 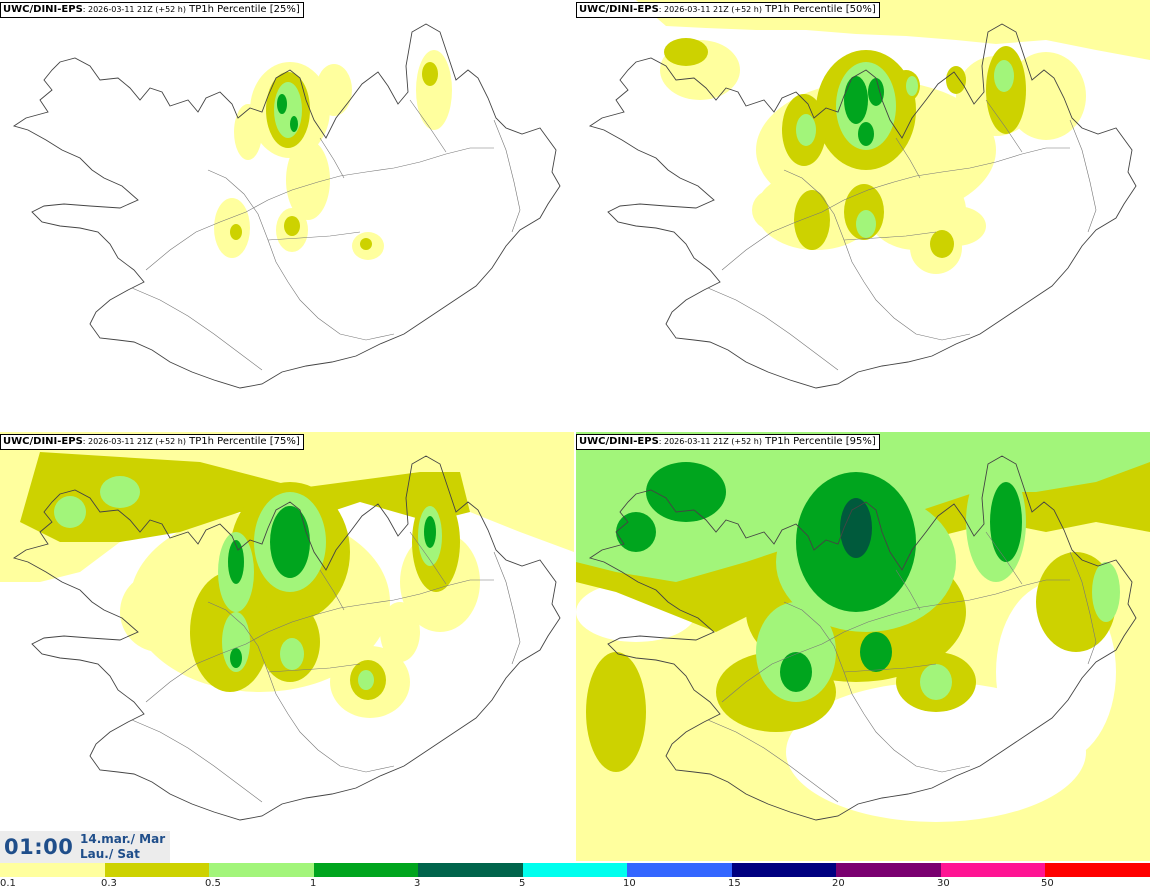 What do you see at coordinates (522, 883) in the screenshot?
I see `legend-label: 5` at bounding box center [522, 883].